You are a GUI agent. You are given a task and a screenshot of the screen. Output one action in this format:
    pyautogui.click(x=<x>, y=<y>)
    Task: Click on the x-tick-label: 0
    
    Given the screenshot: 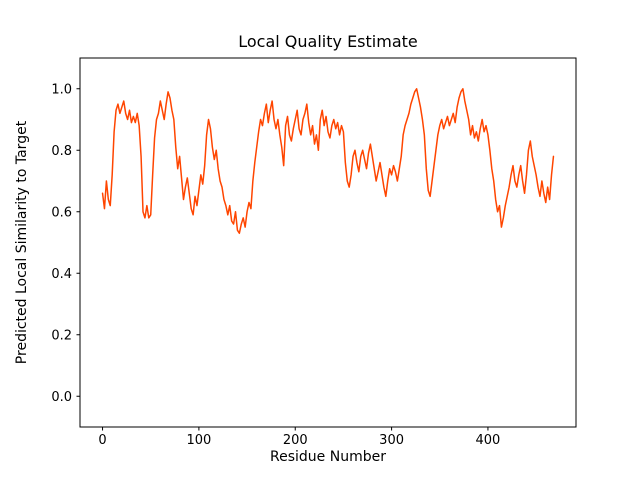 What is the action you would take?
    pyautogui.click(x=102, y=440)
    